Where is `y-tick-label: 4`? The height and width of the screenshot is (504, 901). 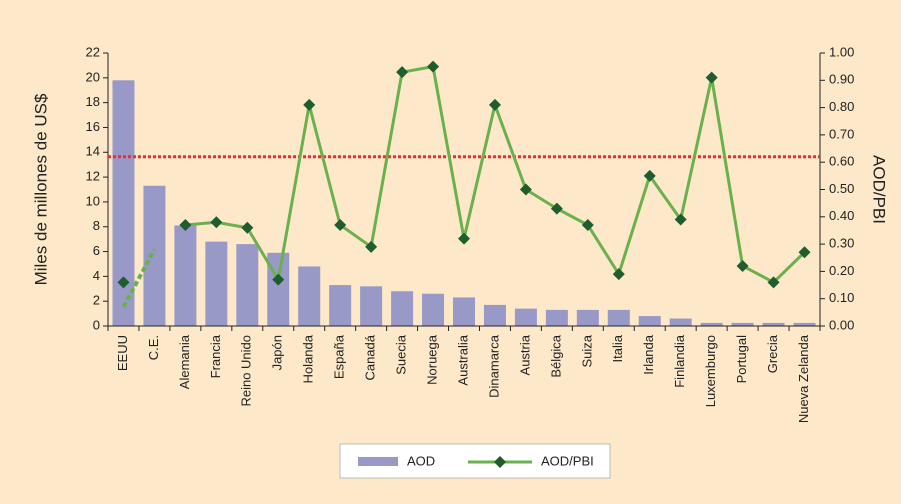 y-tick-label: 4 is located at coordinates (96, 275).